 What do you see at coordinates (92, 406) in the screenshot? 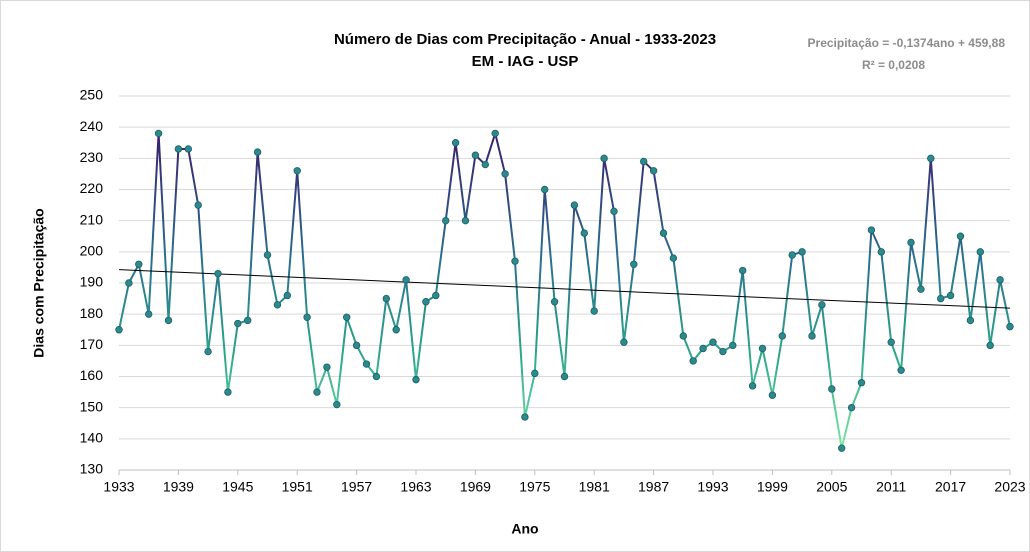
I see `y-tick-label: 150` at bounding box center [92, 406].